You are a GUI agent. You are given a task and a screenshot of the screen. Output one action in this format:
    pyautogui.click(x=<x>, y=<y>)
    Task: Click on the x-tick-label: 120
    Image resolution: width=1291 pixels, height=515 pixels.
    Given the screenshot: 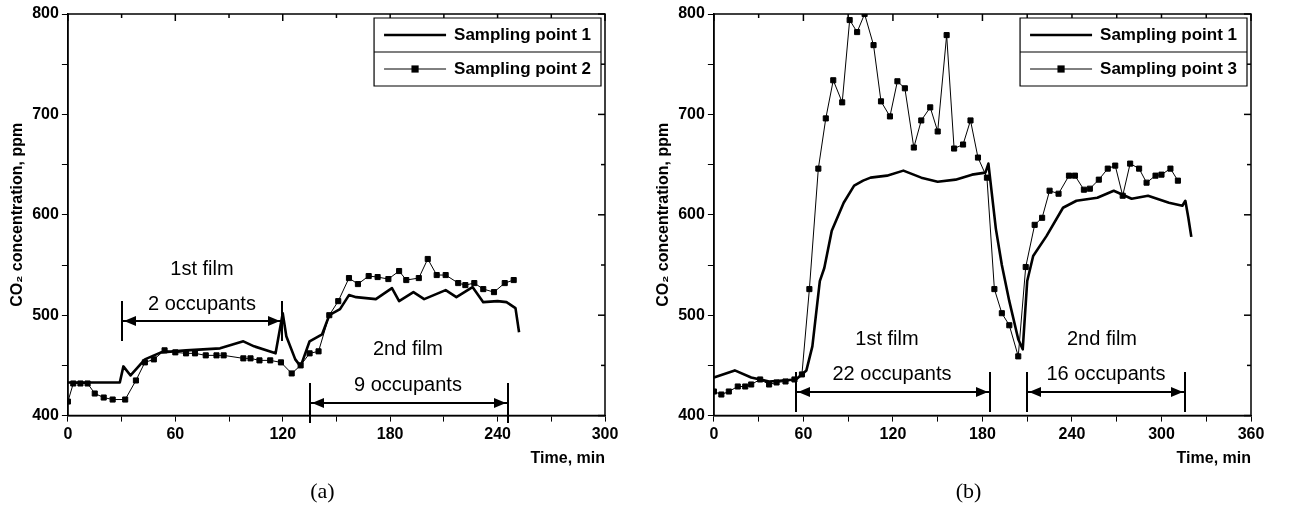 What is the action you would take?
    pyautogui.click(x=283, y=433)
    